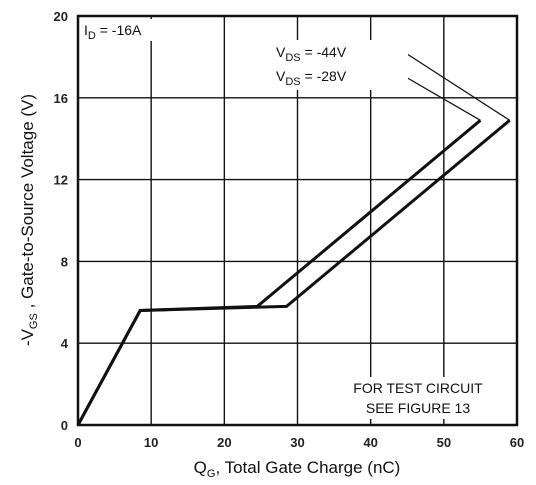 This screenshot has width=536, height=485. What do you see at coordinates (444, 442) in the screenshot?
I see `x-tick-label: 50` at bounding box center [444, 442].